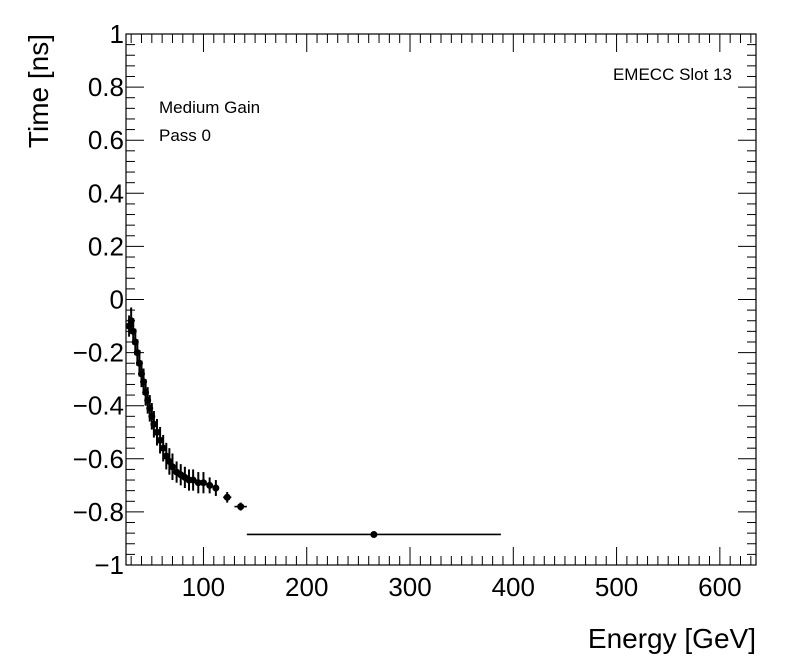 The height and width of the screenshot is (672, 796). What do you see at coordinates (513, 587) in the screenshot?
I see `x-tick-label: 400` at bounding box center [513, 587].